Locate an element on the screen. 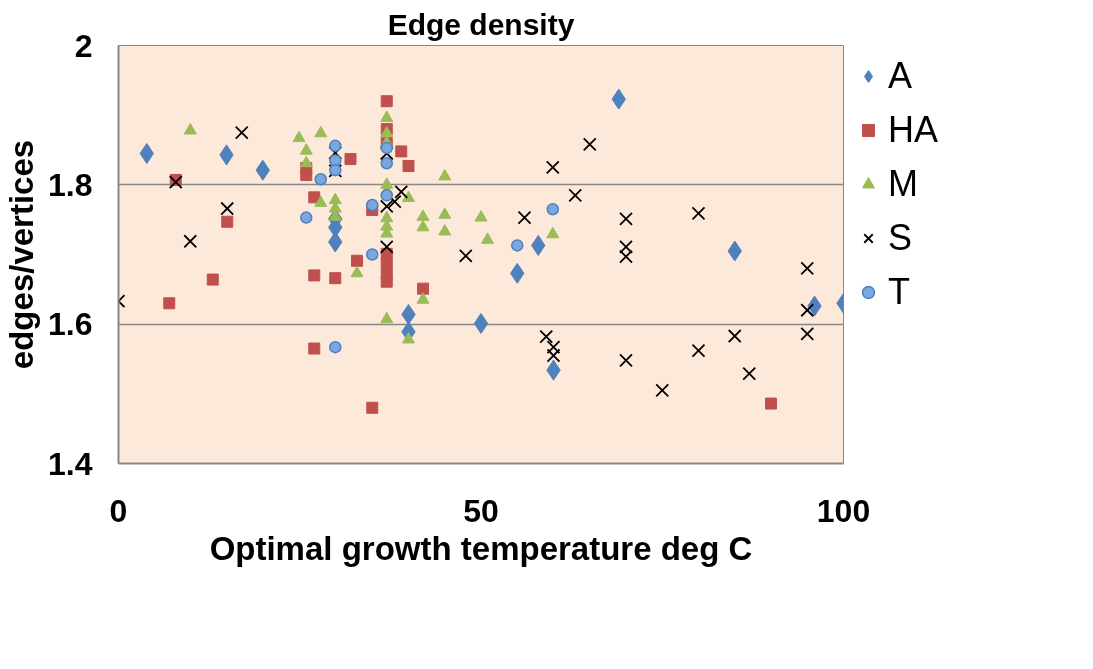 This screenshot has width=1093, height=669. y-tick-label: 1.8 is located at coordinates (70, 184).